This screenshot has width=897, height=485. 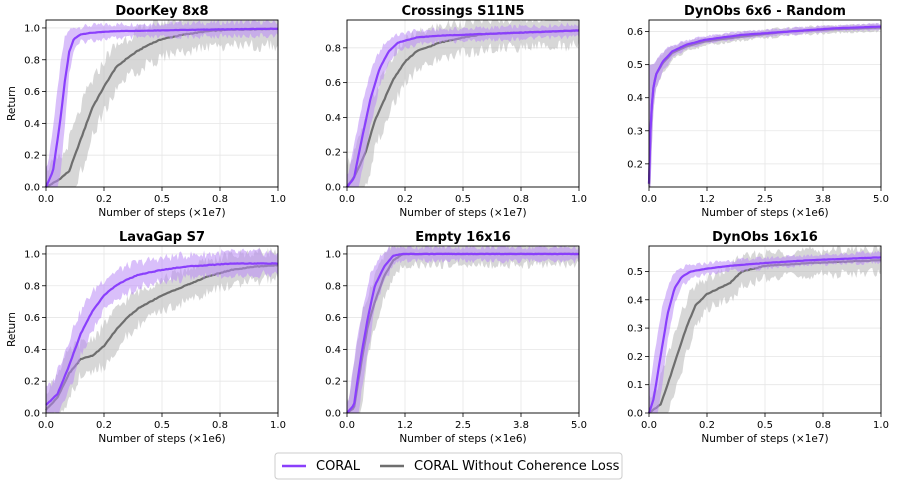 What do you see at coordinates (338, 466) in the screenshot?
I see `legend-coral-label: CORAL` at bounding box center [338, 466].